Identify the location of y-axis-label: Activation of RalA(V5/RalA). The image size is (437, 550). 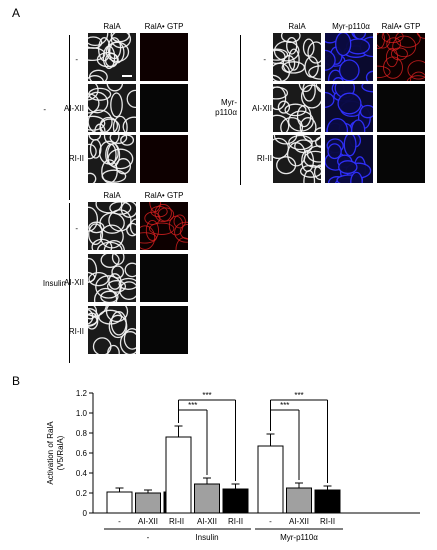
(55, 453).